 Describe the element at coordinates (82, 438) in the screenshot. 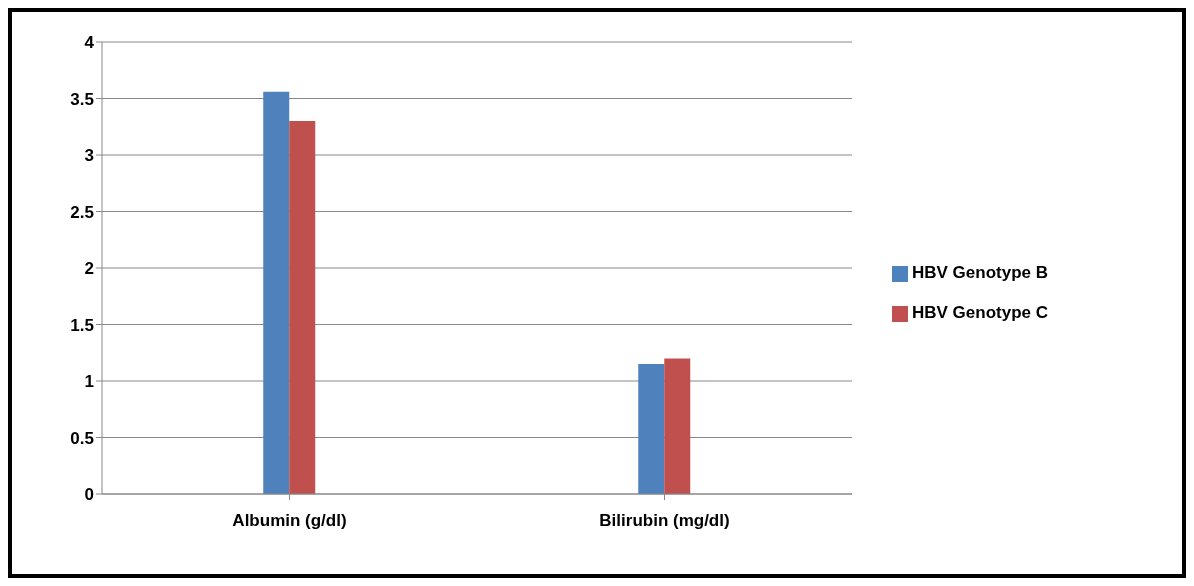

I see `y-tick-label: 0.5` at that location.